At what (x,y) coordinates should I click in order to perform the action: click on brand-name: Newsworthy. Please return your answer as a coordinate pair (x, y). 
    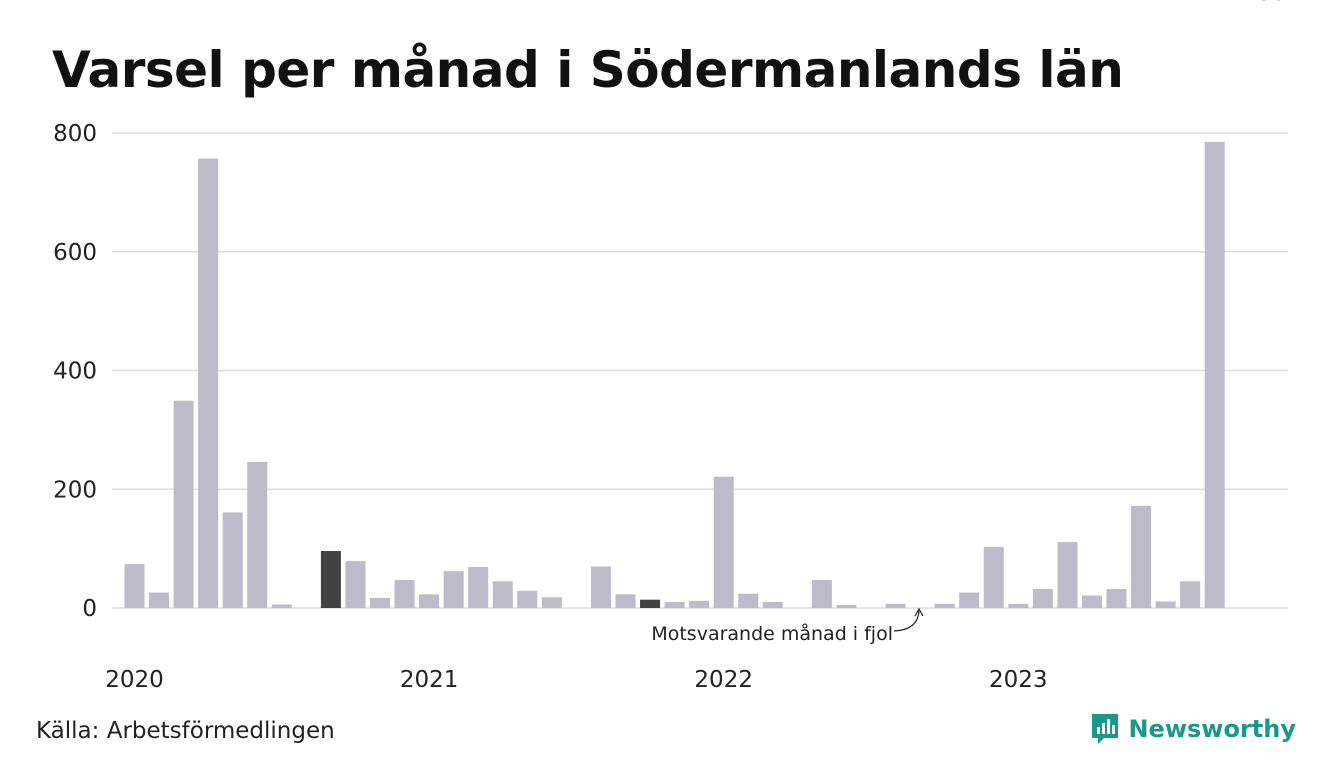
    Looking at the image, I should click on (1212, 729).